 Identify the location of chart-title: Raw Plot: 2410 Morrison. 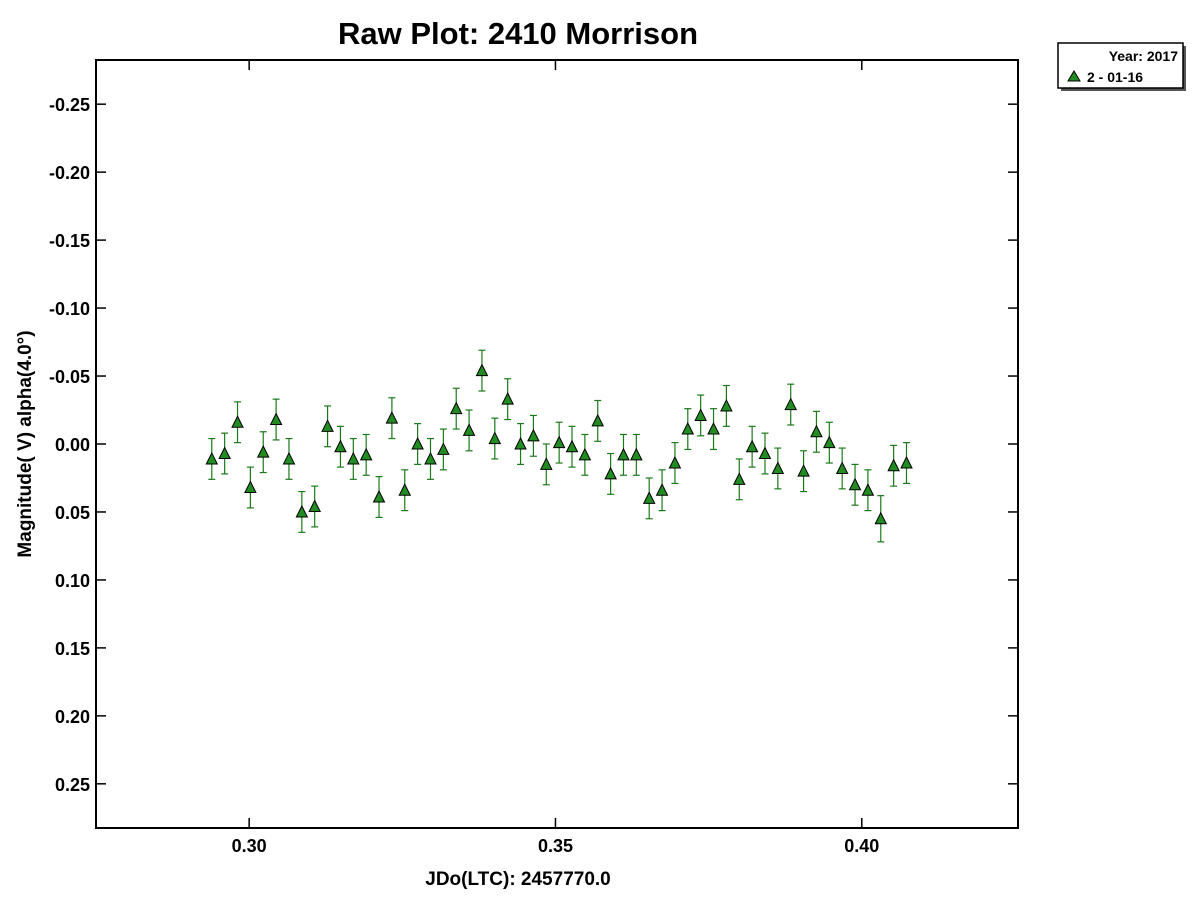
(518, 33).